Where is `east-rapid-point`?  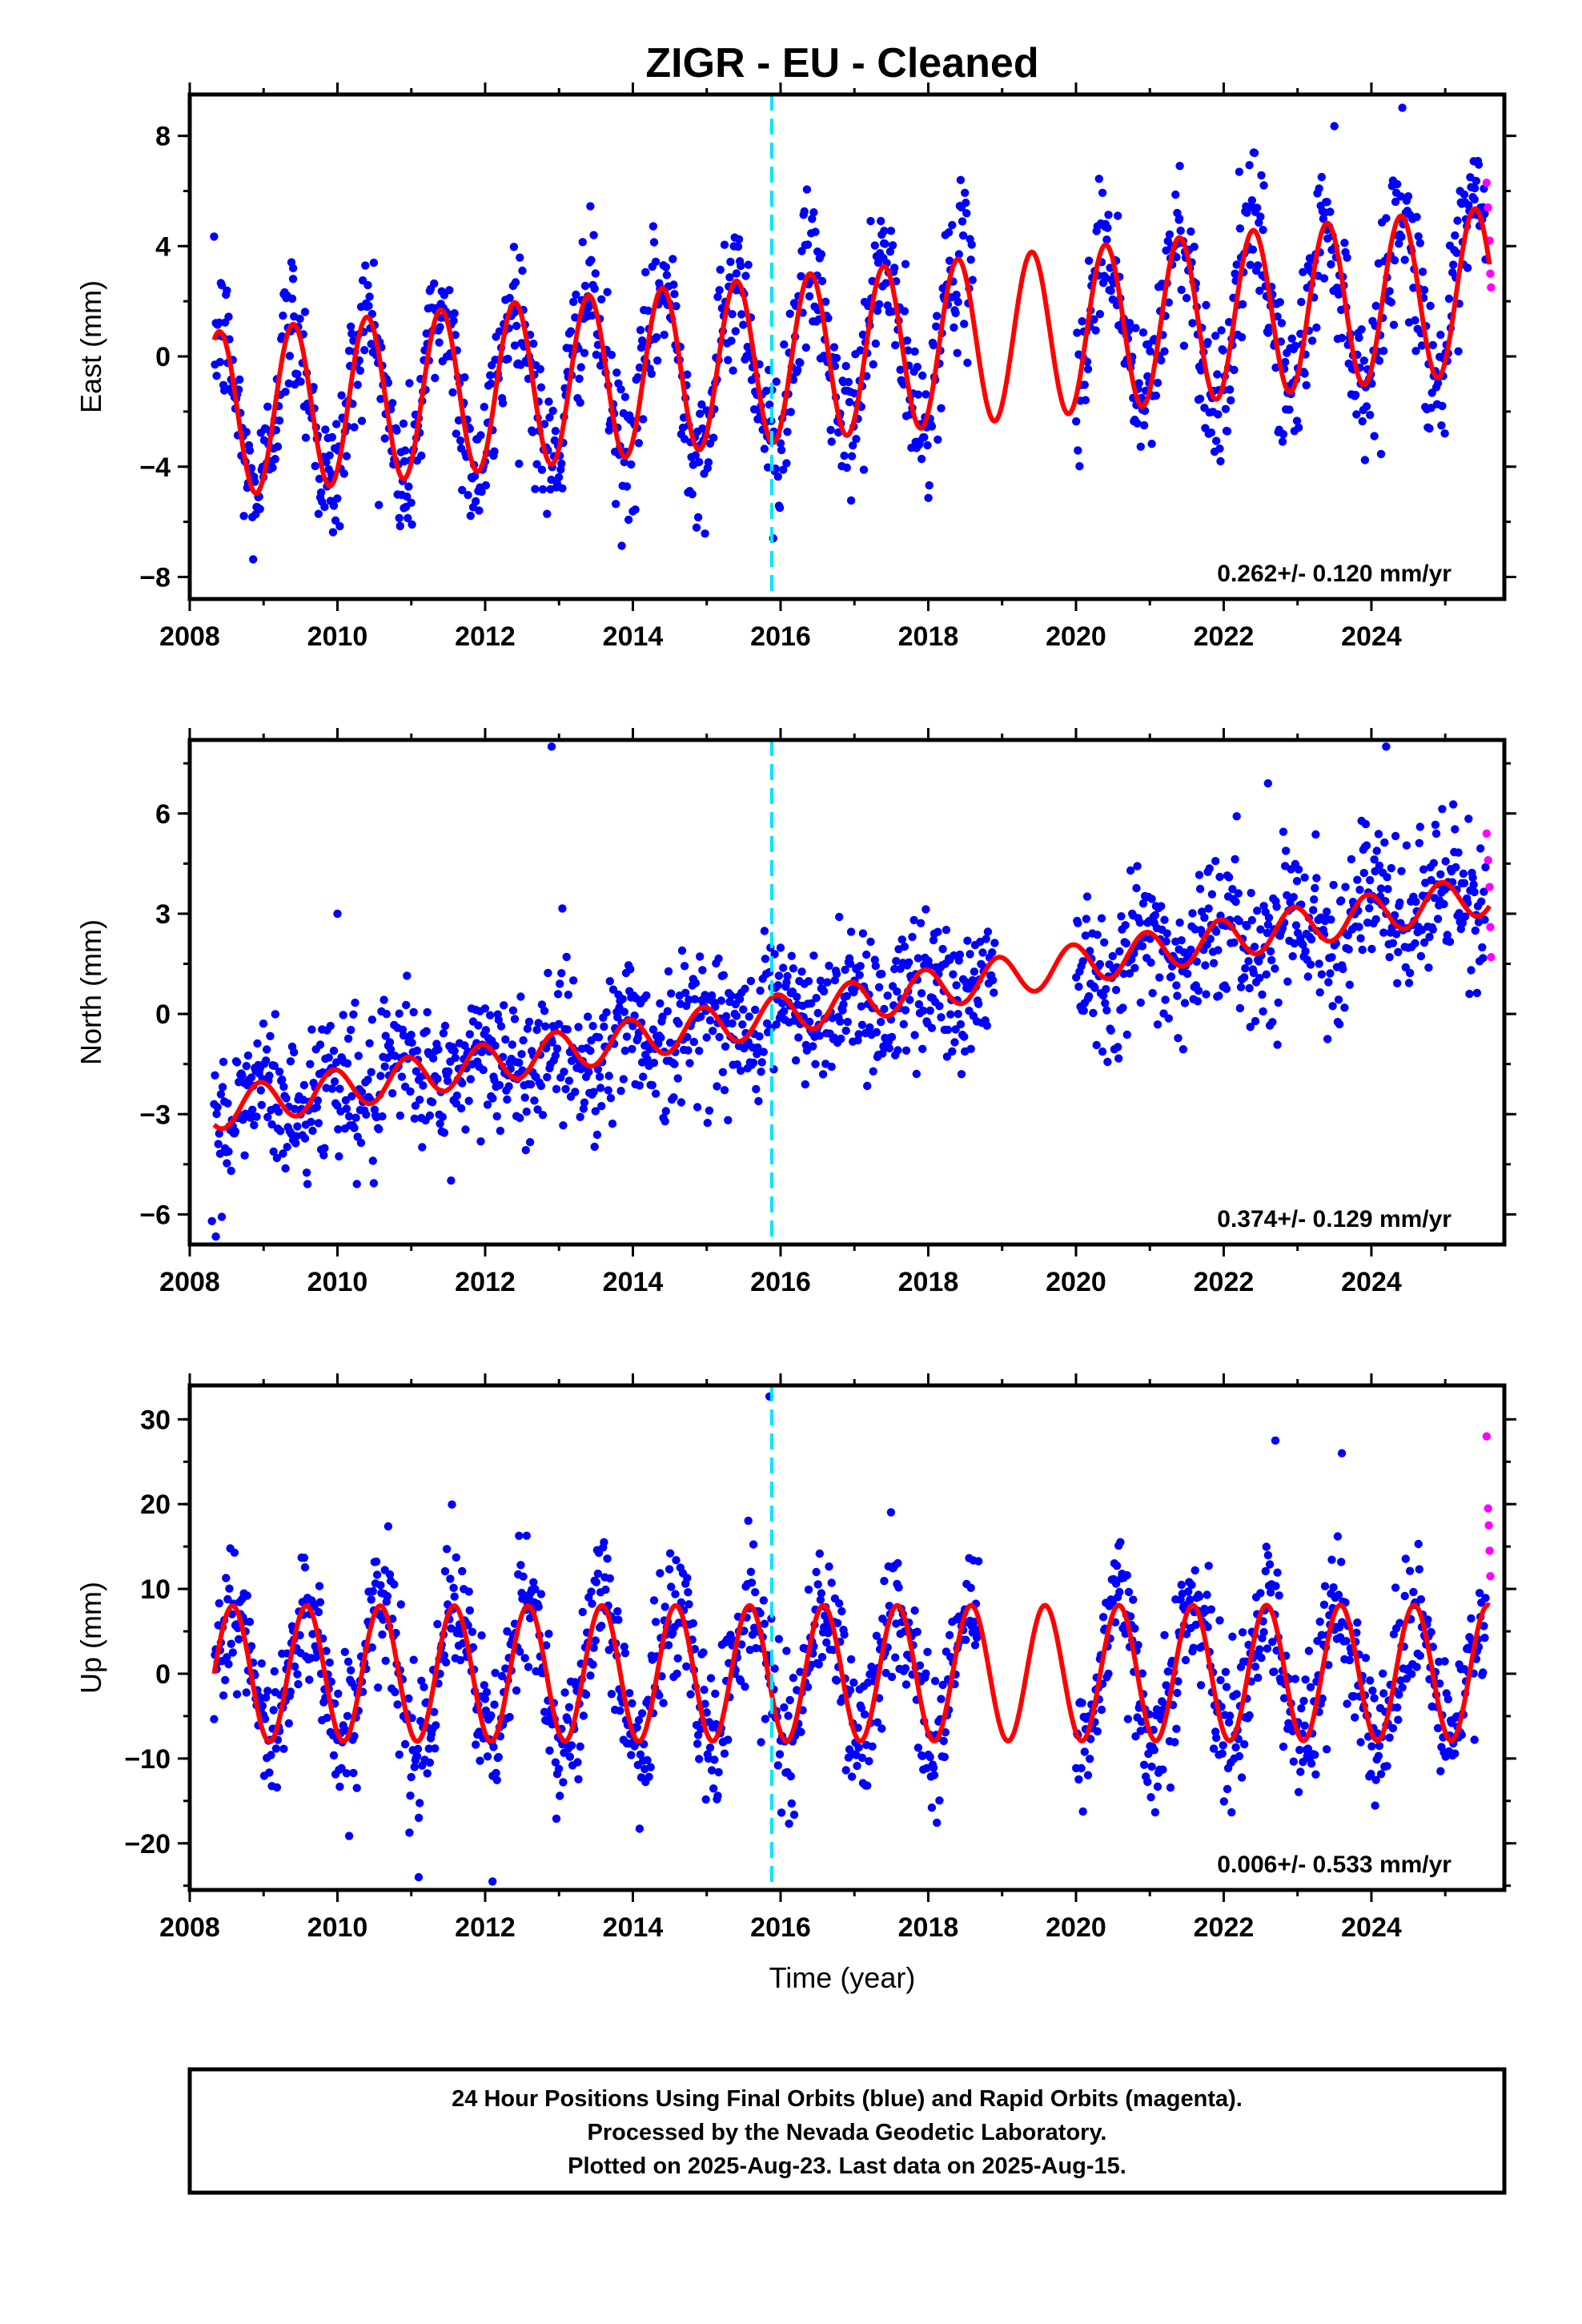
east-rapid-point is located at coordinates (1491, 287).